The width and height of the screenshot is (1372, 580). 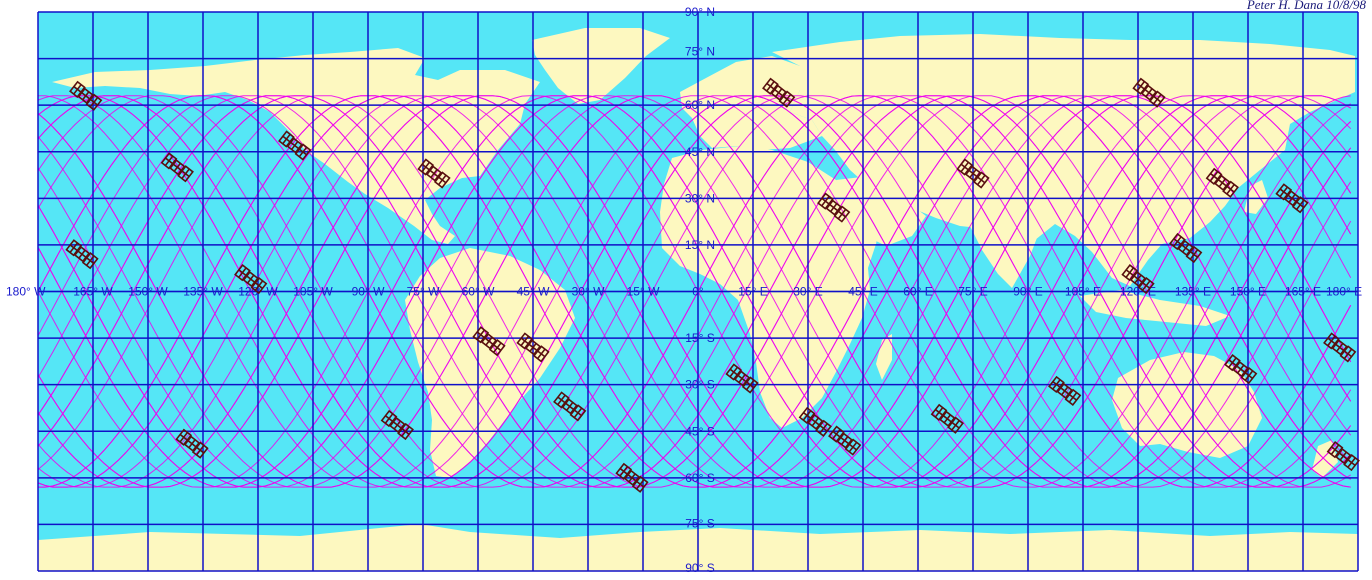 I want to click on longitude-label: 30° E, so click(x=807, y=292).